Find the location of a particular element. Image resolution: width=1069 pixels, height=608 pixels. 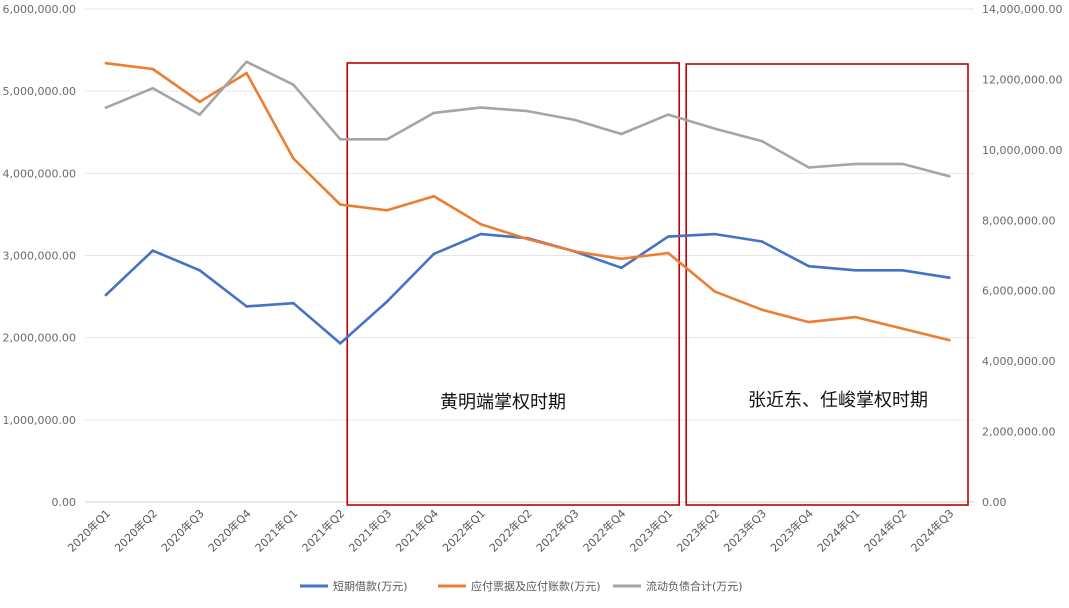

right-axis-tick-label: 12,000,000.00 is located at coordinates (1022, 79).